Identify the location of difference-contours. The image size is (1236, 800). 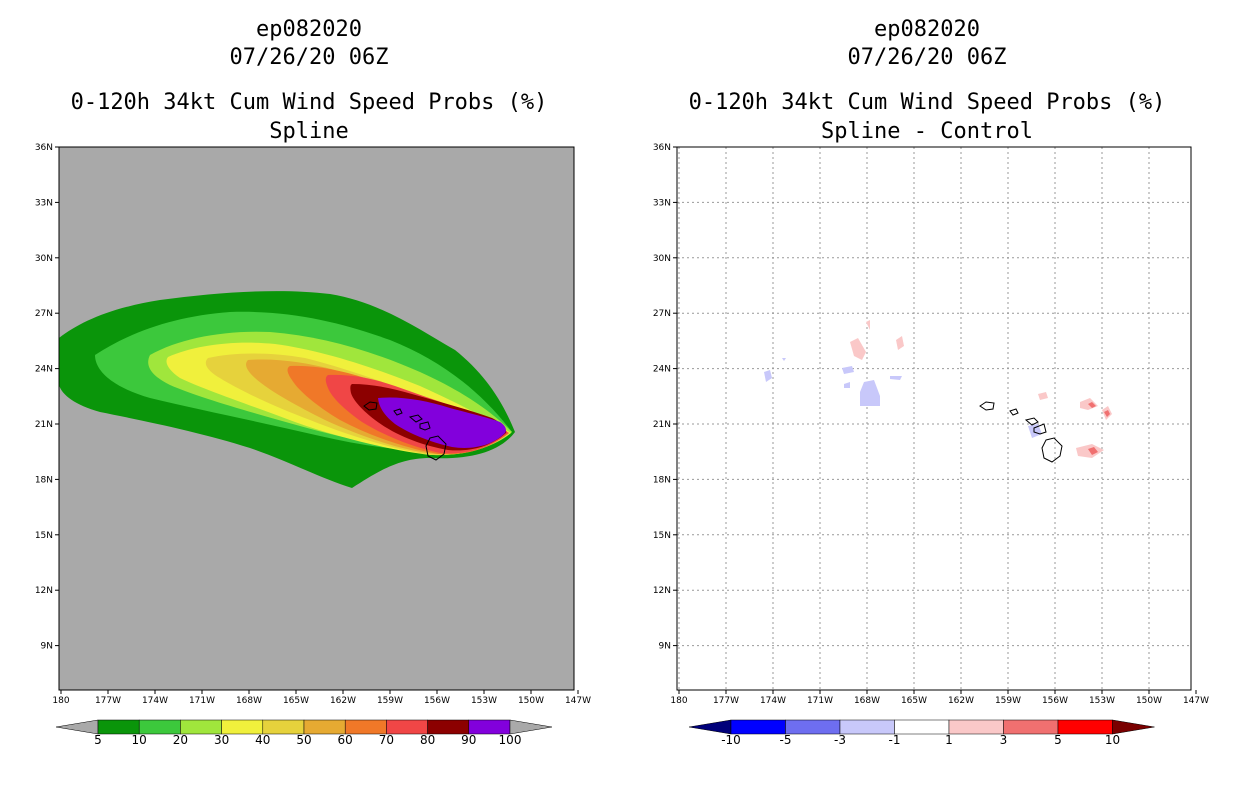
(938, 389).